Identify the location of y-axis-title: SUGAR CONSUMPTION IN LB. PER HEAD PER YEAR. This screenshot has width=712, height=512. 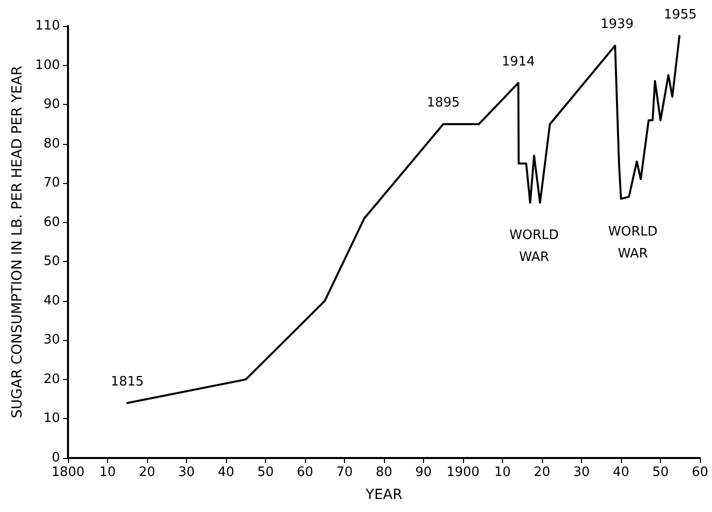
(17, 242).